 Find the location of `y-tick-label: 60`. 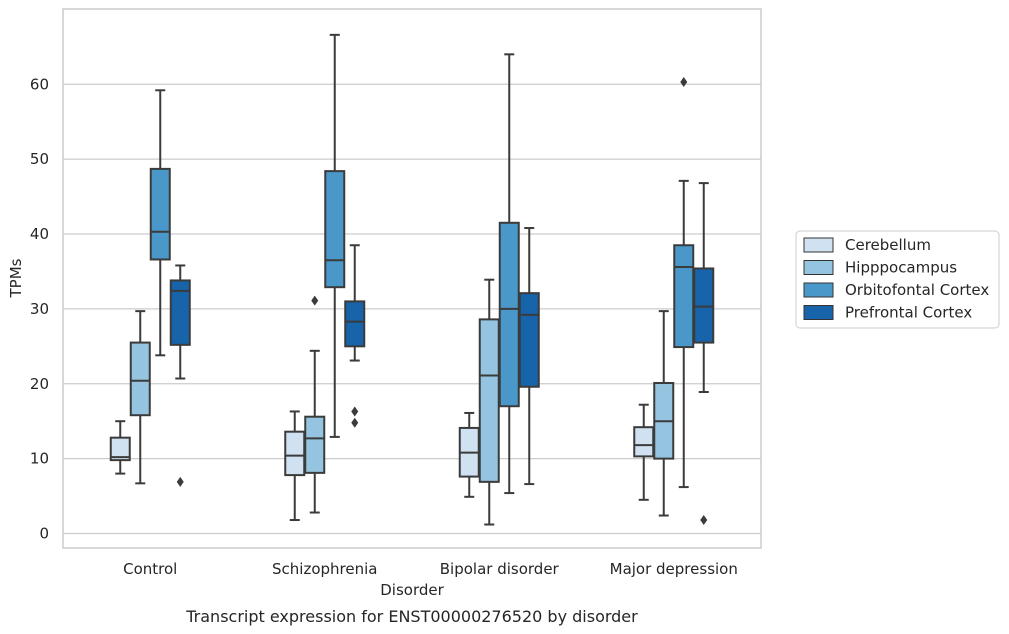

y-tick-label: 60 is located at coordinates (39, 84).